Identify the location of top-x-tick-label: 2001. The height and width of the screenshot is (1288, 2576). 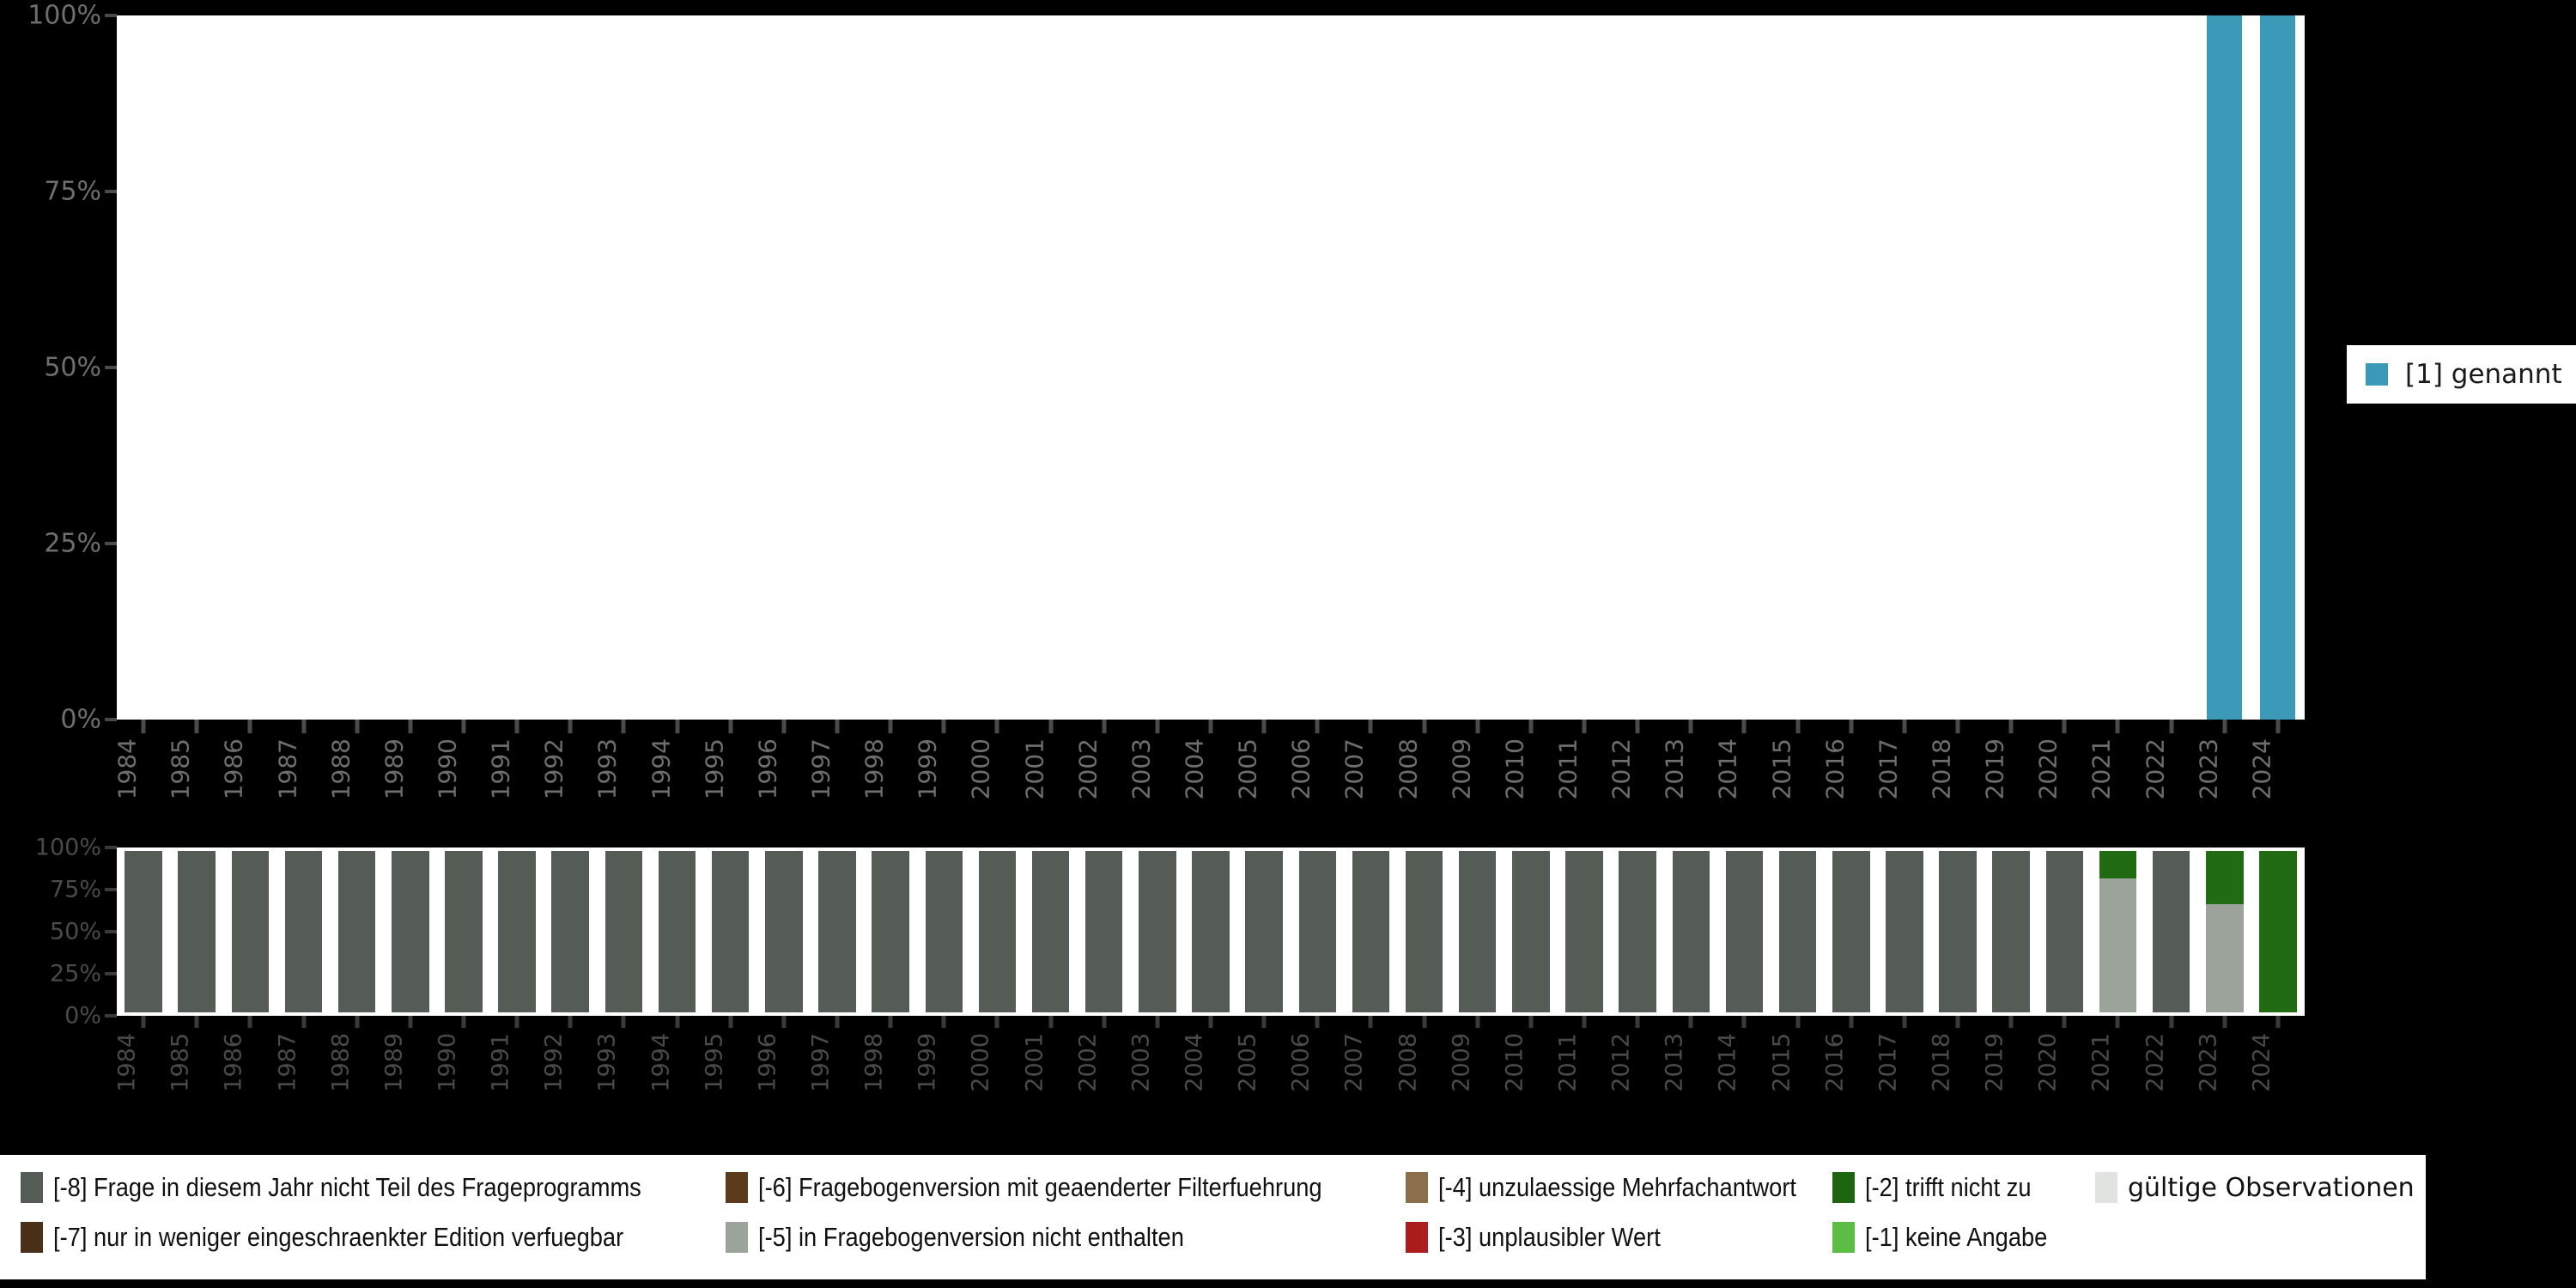
(1034, 769).